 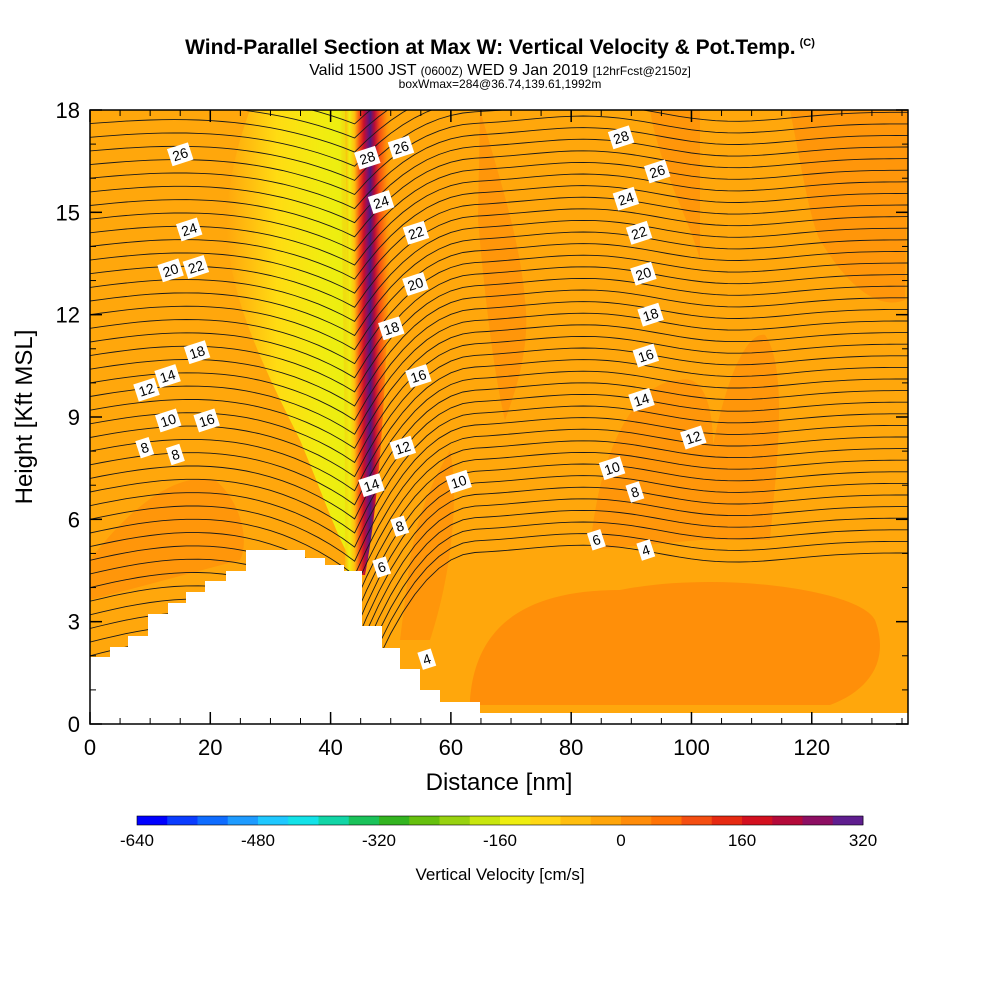 What do you see at coordinates (451, 747) in the screenshot?
I see `x-tick-label: 60` at bounding box center [451, 747].